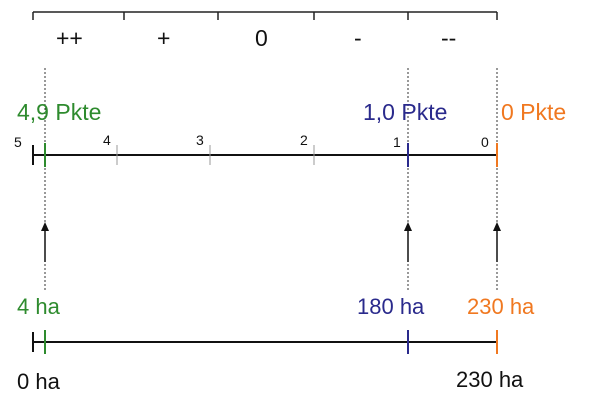 The width and height of the screenshot is (595, 395). What do you see at coordinates (18, 142) in the screenshot?
I see `score-tick-label-5: 5` at bounding box center [18, 142].